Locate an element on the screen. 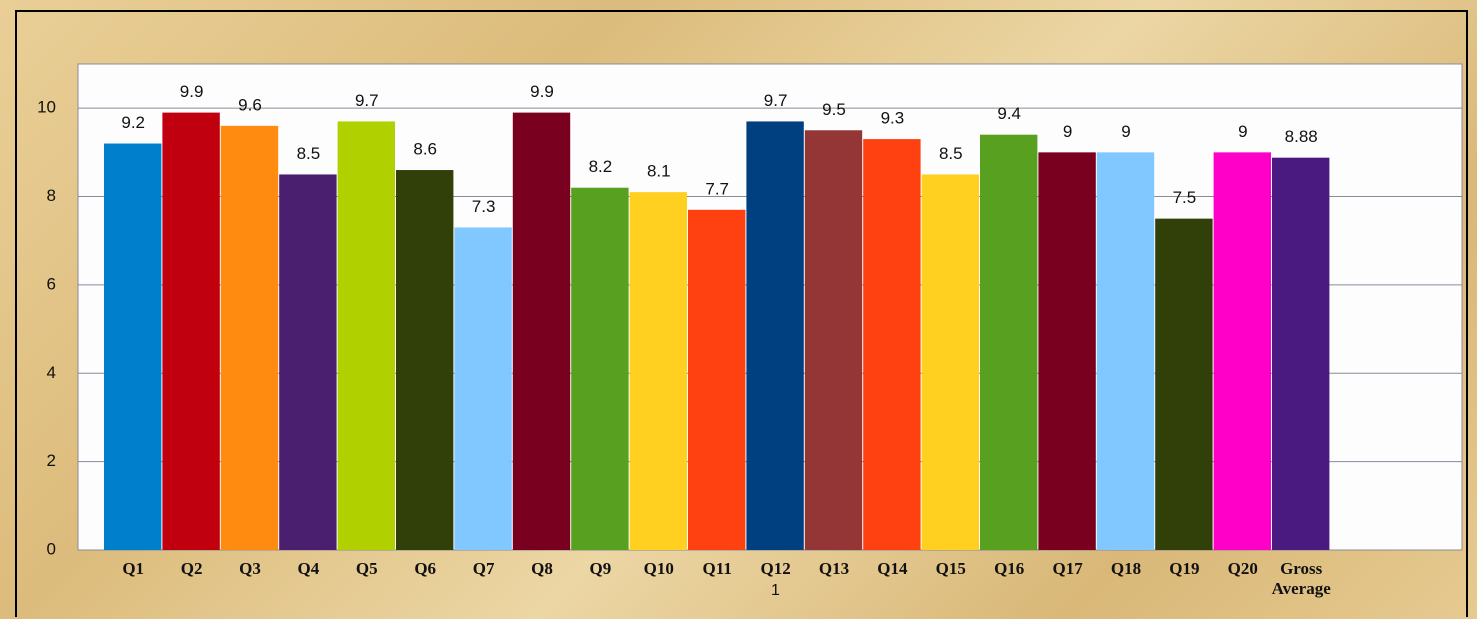 The image size is (1477, 619). x-tick-label: Q5 is located at coordinates (366, 568).